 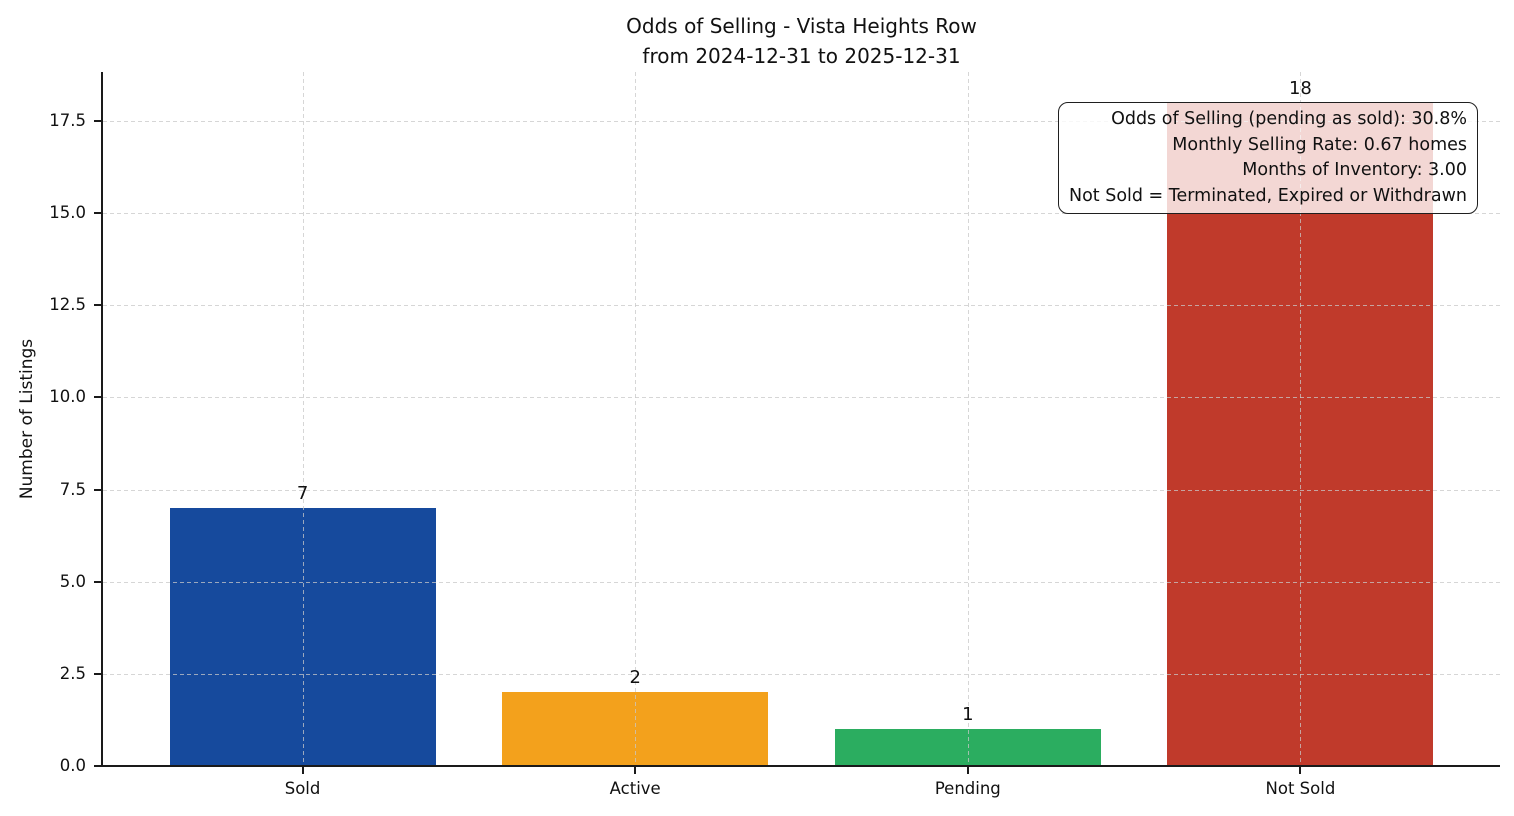 What do you see at coordinates (72, 581) in the screenshot?
I see `y-tick-label: 5.0` at bounding box center [72, 581].